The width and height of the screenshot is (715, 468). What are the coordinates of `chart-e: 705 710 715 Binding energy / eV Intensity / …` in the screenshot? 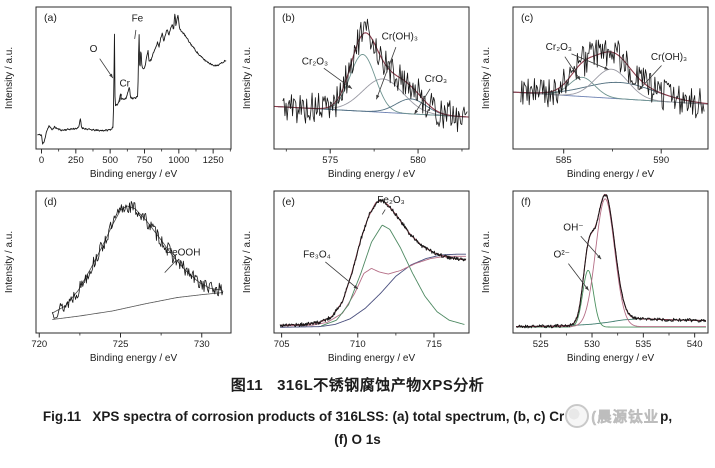 It's located at (356, 277).